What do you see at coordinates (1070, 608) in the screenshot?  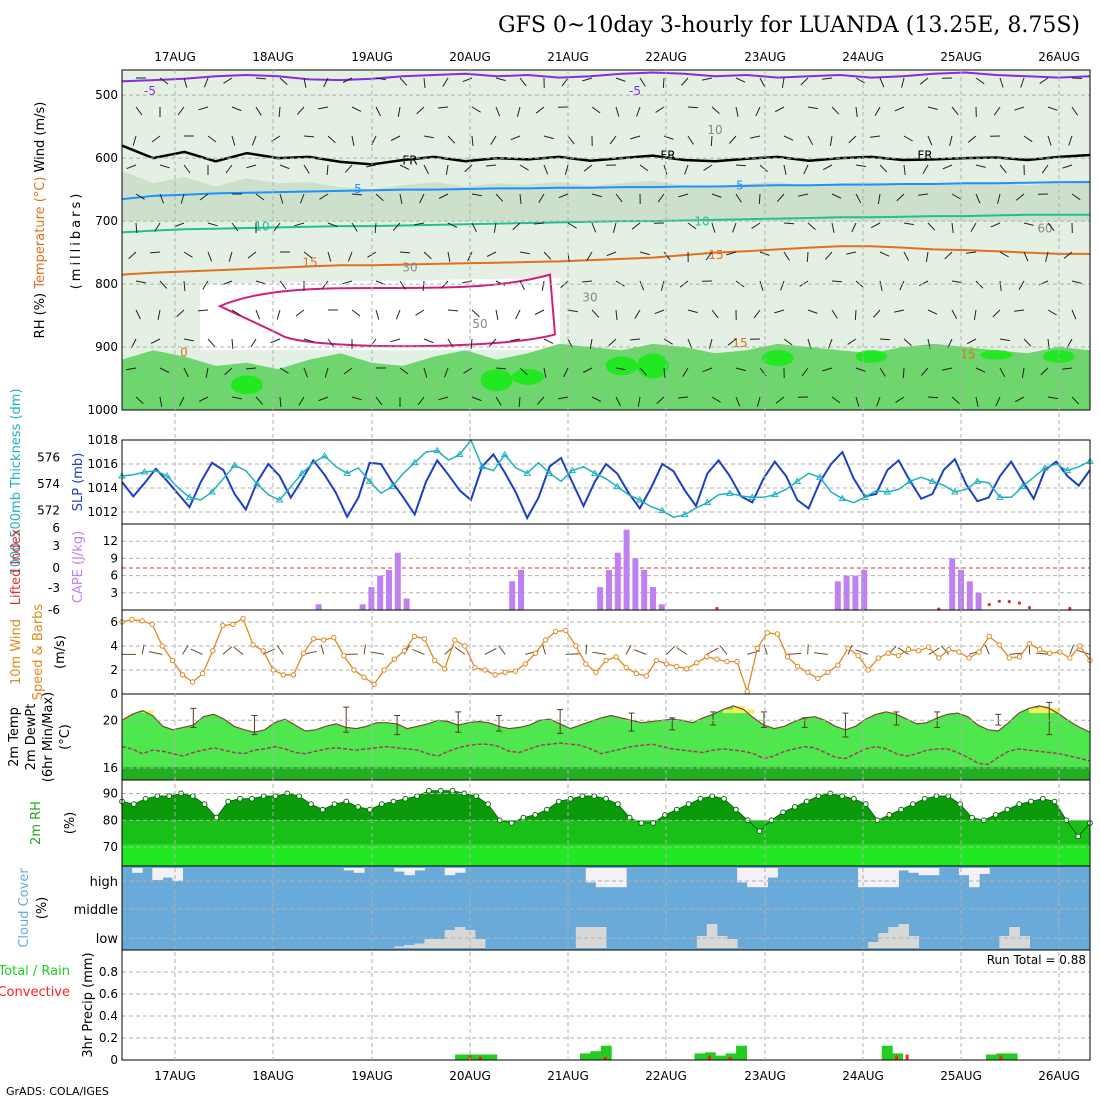 I see `li-point` at bounding box center [1070, 608].